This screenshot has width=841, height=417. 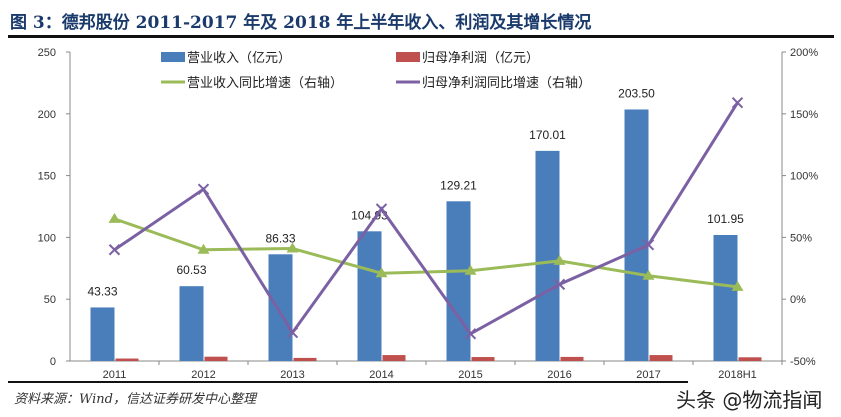 I want to click on x-tick-label: 2015, so click(x=470, y=374).